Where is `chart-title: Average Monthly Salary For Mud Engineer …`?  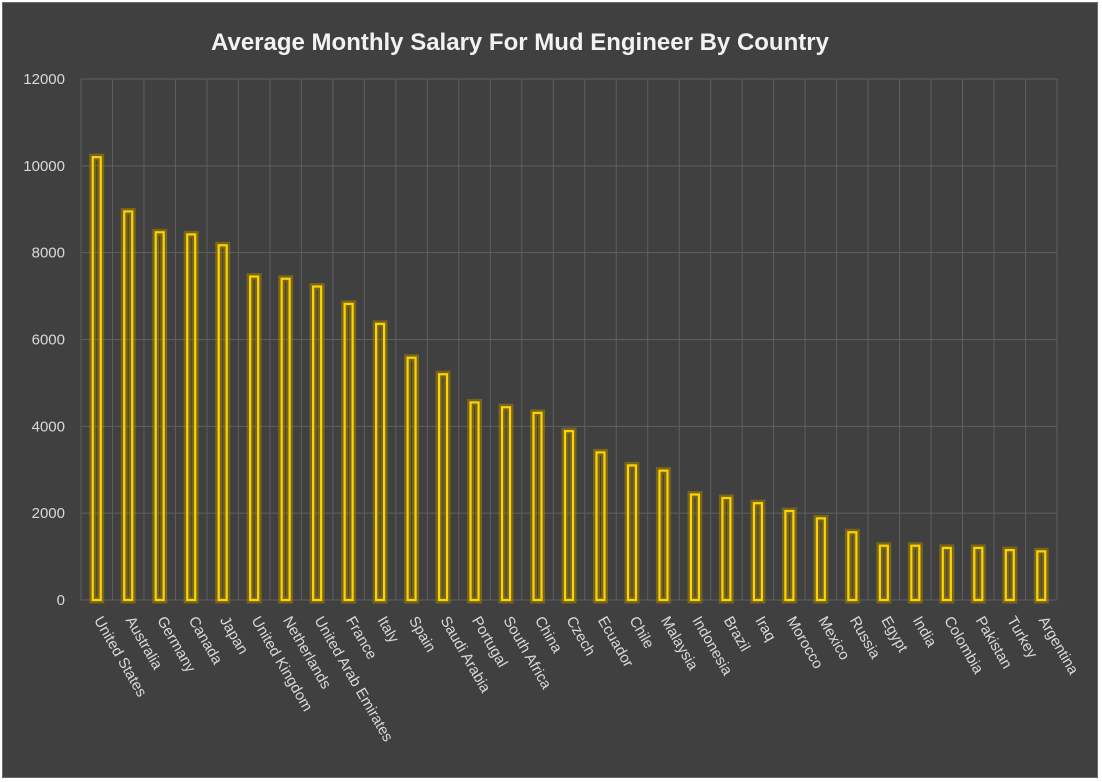 chart-title: Average Monthly Salary For Mud Engineer … is located at coordinates (520, 42).